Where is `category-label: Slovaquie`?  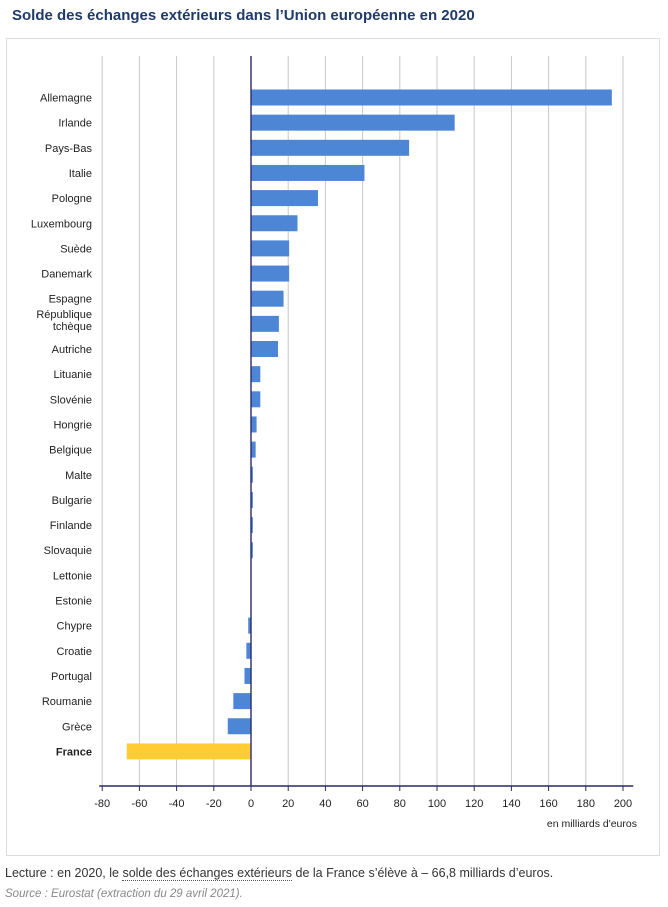
category-label: Slovaquie is located at coordinates (68, 551).